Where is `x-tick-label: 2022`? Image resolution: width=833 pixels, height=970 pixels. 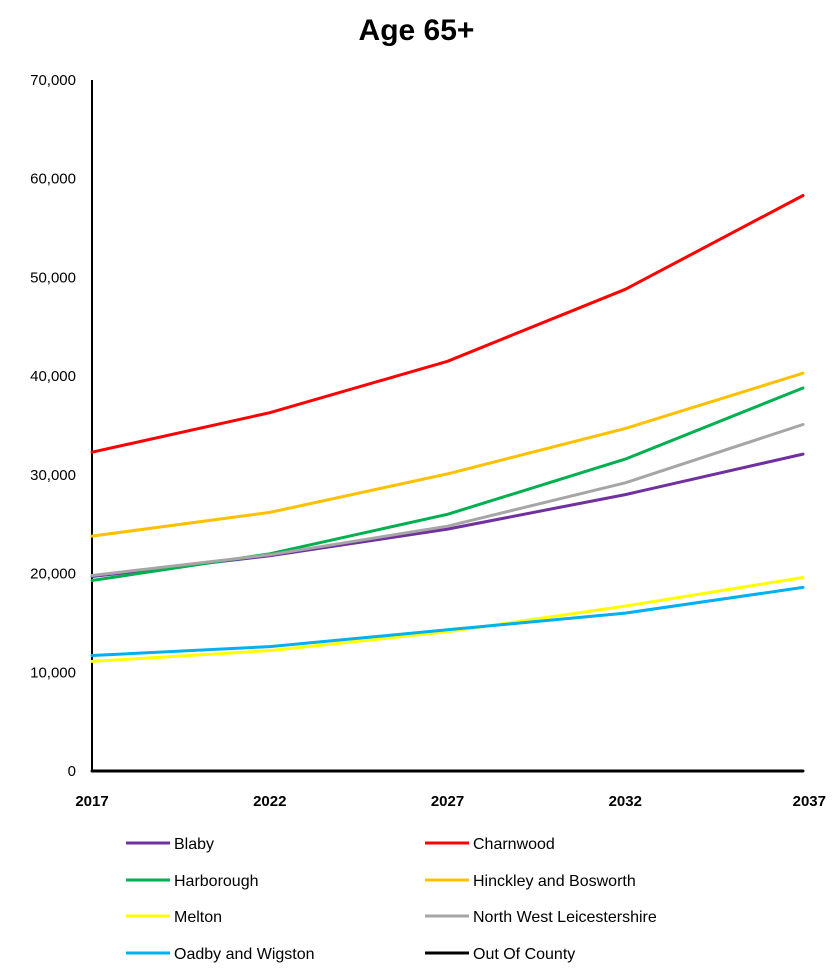
x-tick-label: 2022 is located at coordinates (269, 801).